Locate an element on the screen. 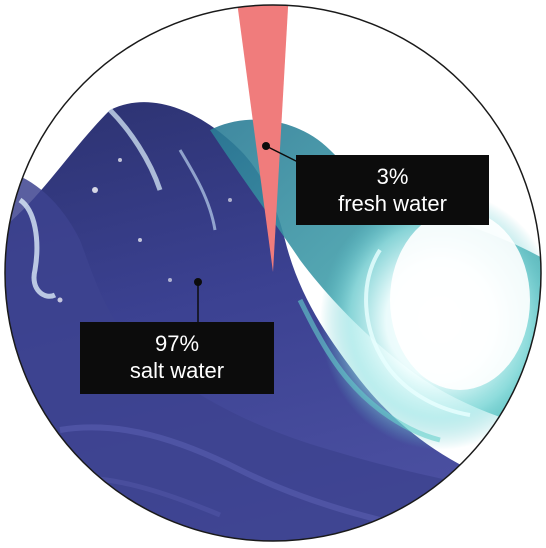 This screenshot has height=548, width=546. salt-water-label: 97% salt water is located at coordinates (177, 358).